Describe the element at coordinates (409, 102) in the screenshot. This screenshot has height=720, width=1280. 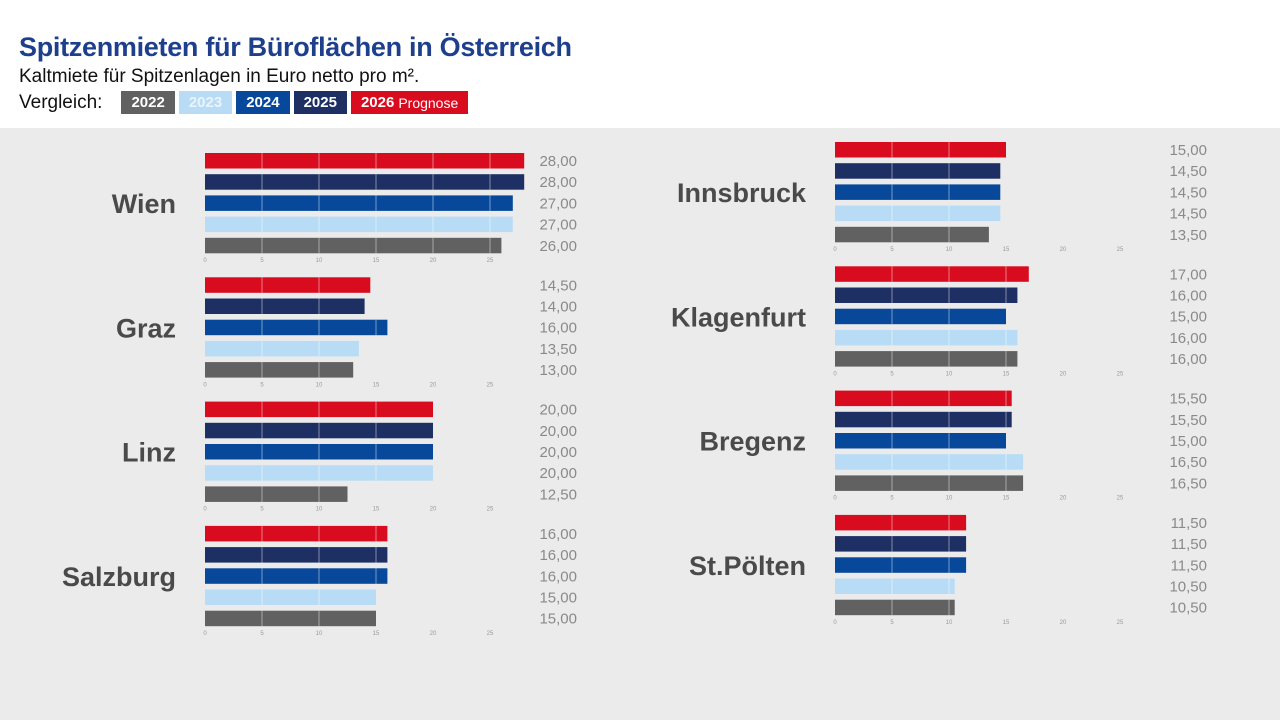
I see `legend-item-2026: 2026 Prognose` at that location.